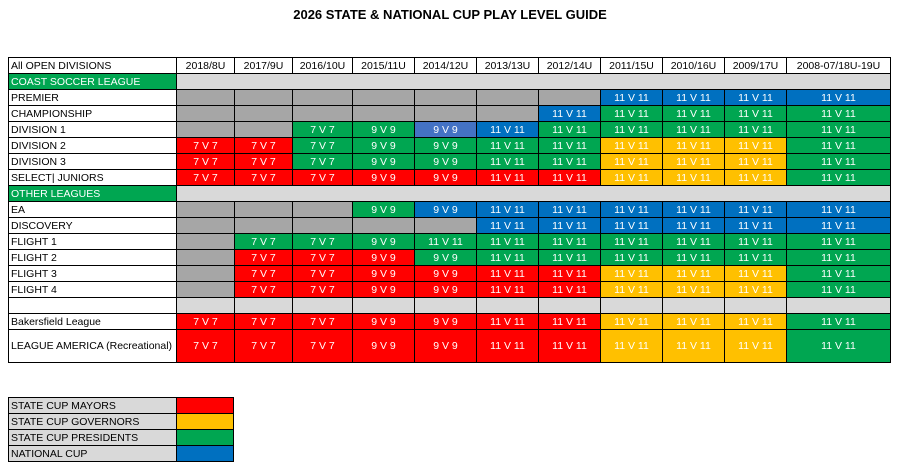 The image size is (900, 468). Describe the element at coordinates (507, 65) in the screenshot. I see `header-col: 2013/13U` at that location.